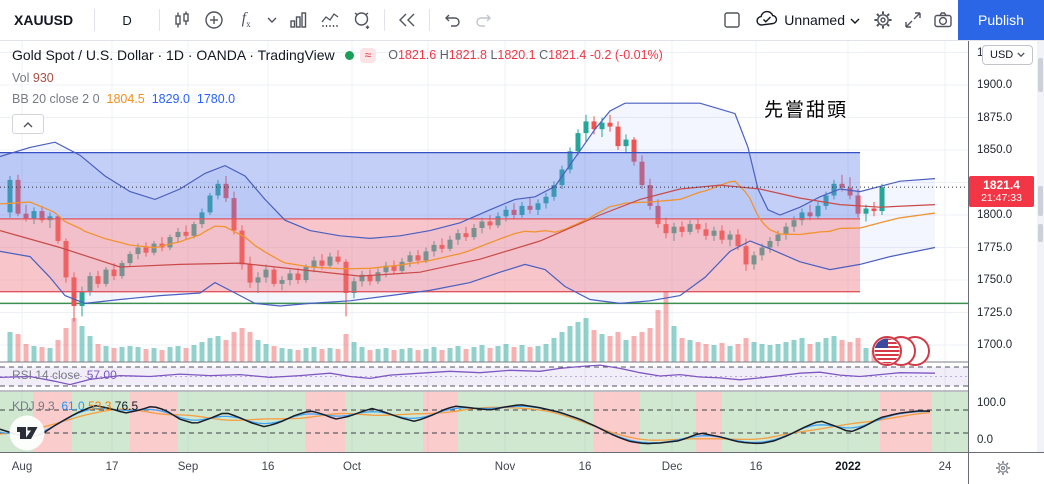  Describe the element at coordinates (995, 85) in the screenshot. I see `price-axis-label: 1900.0` at that location.